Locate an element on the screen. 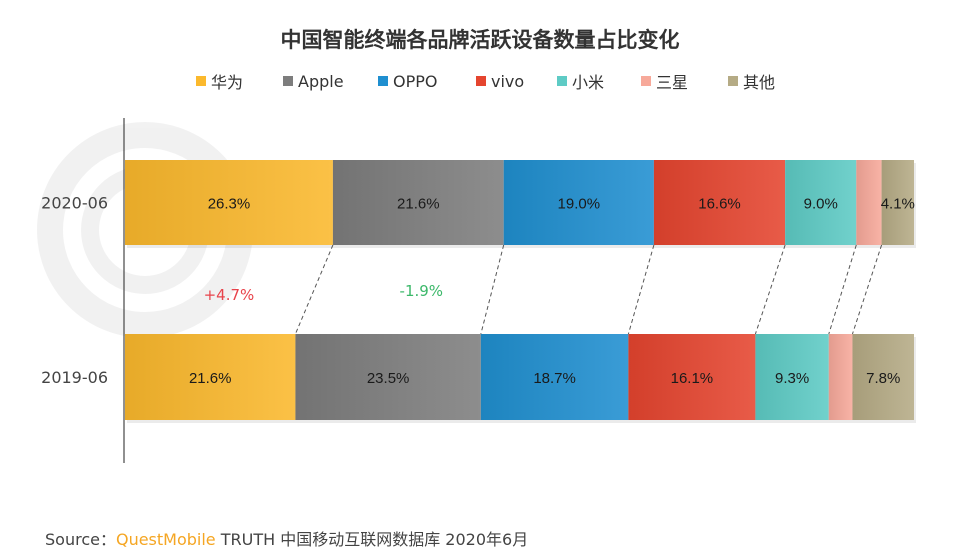  data-label: 16.6% is located at coordinates (719, 204).